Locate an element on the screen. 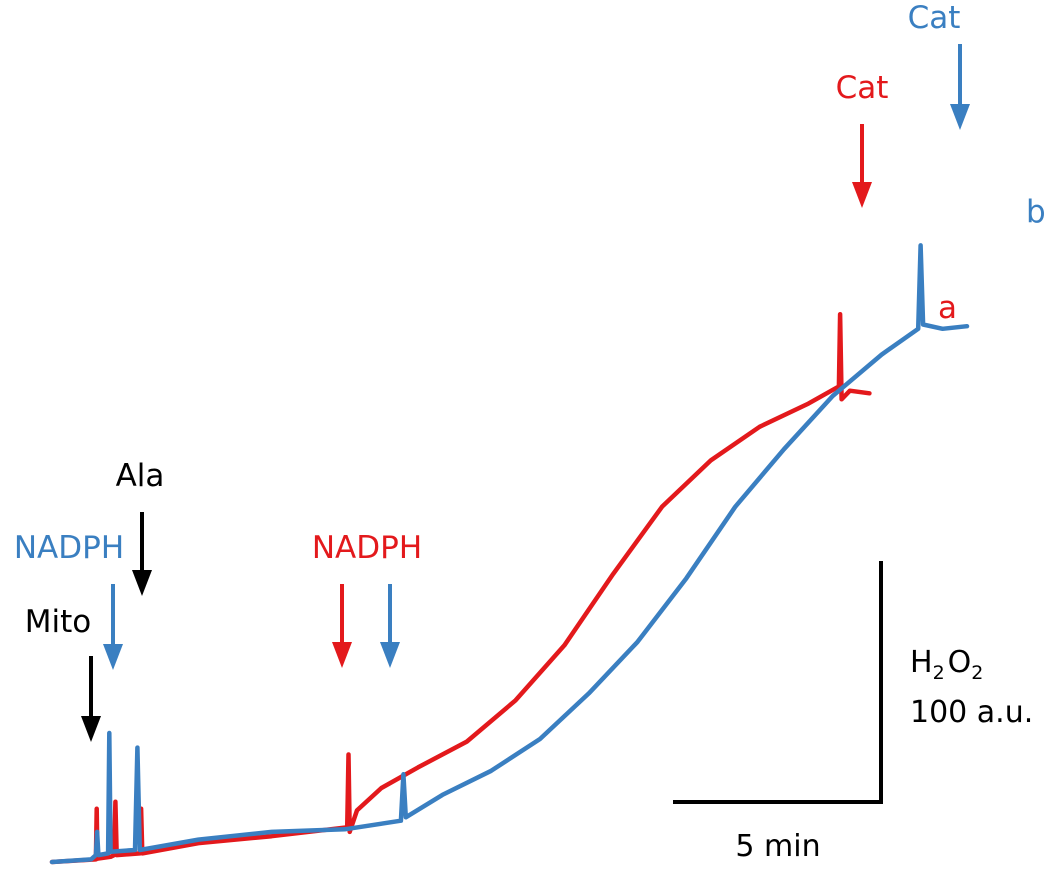 This screenshot has width=1050, height=877. trace-label-a: a is located at coordinates (947, 308).